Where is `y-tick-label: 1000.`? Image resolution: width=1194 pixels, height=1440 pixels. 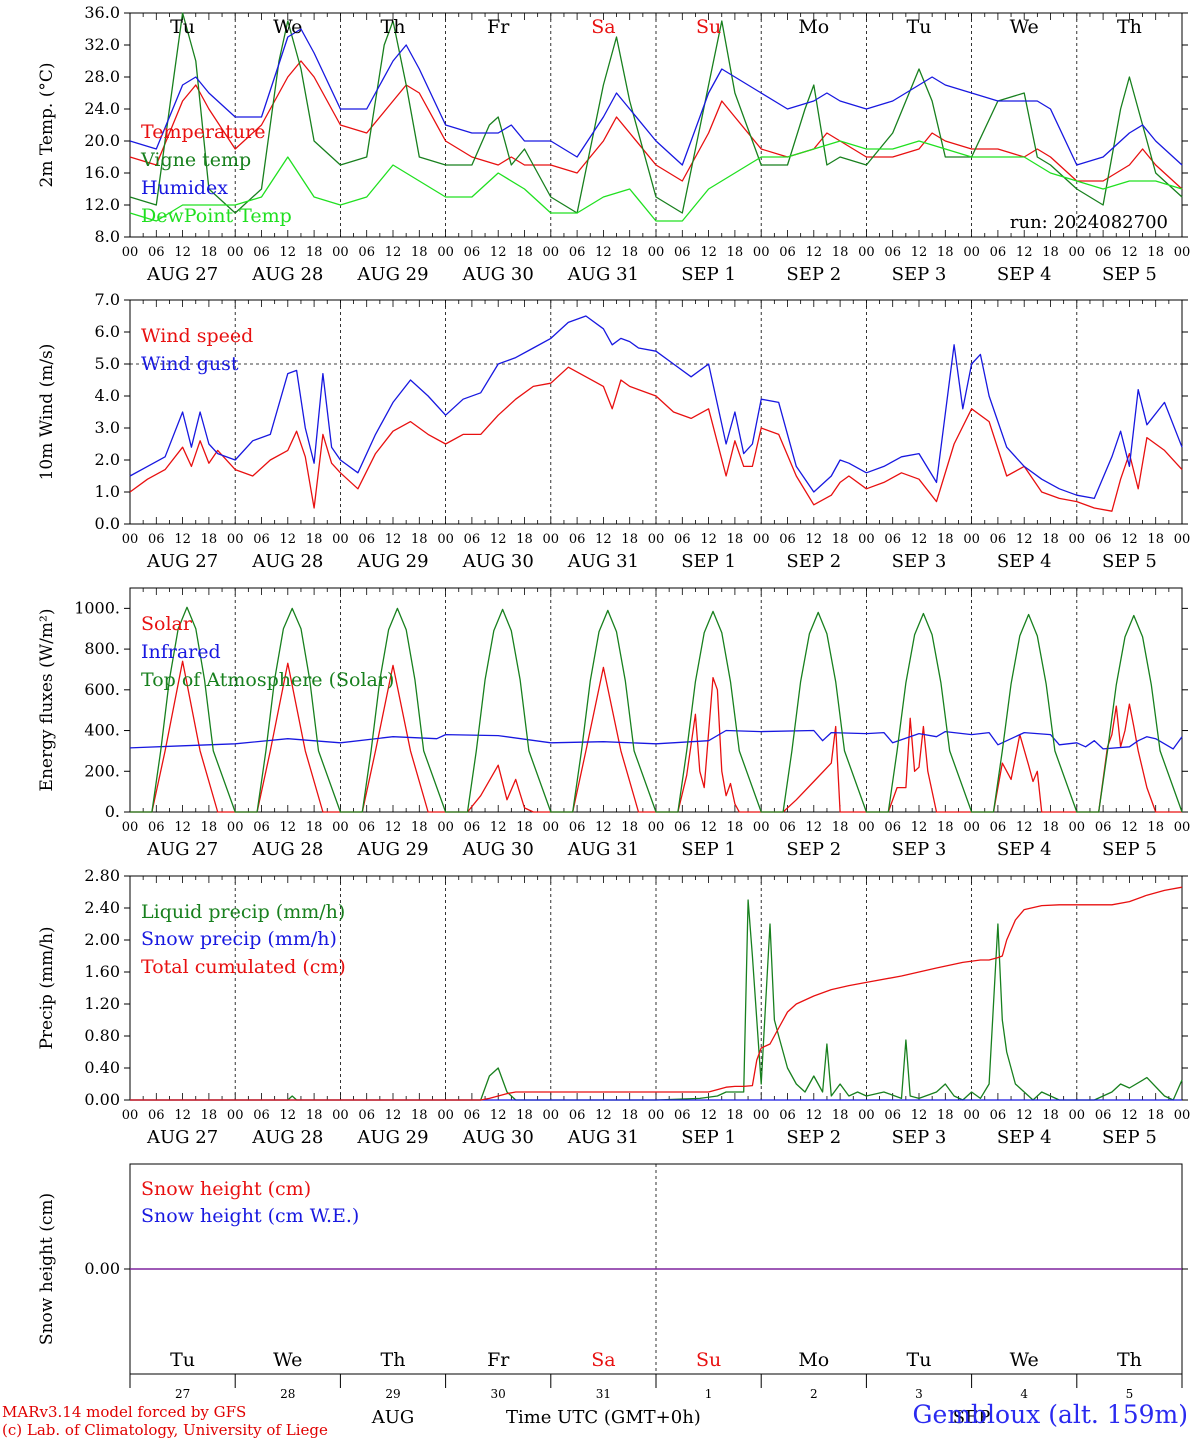 y-tick-label: 1000. is located at coordinates (97, 607).